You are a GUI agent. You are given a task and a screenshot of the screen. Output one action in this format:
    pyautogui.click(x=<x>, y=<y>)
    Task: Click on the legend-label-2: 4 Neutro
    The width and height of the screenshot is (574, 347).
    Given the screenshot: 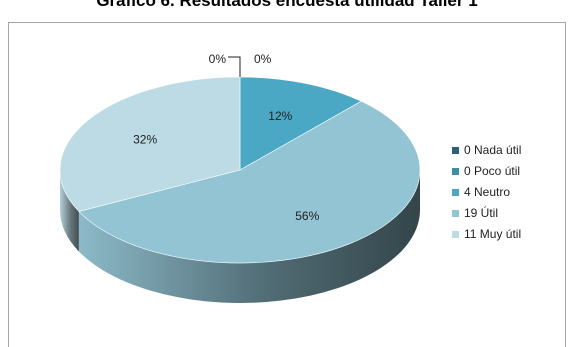 What is the action you would take?
    pyautogui.click(x=487, y=192)
    